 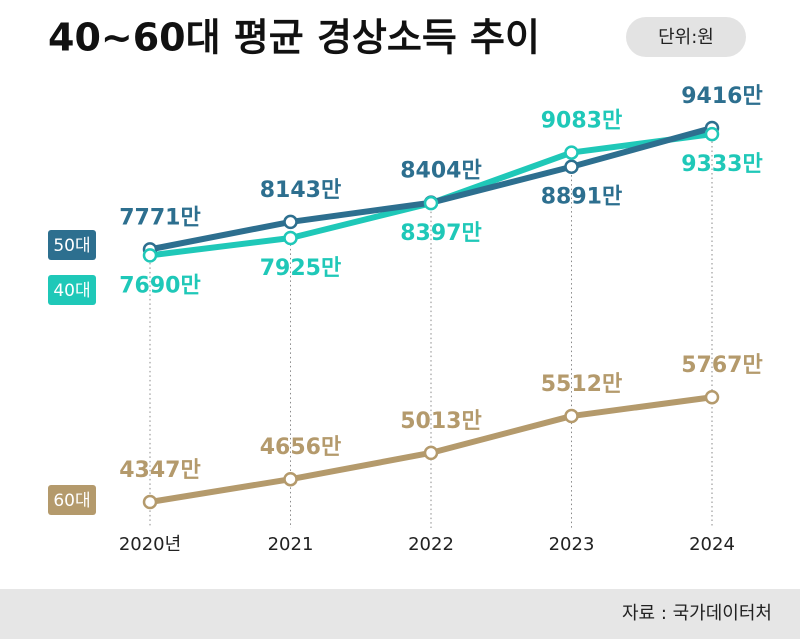 I want to click on data-label: 8397만, so click(x=440, y=233).